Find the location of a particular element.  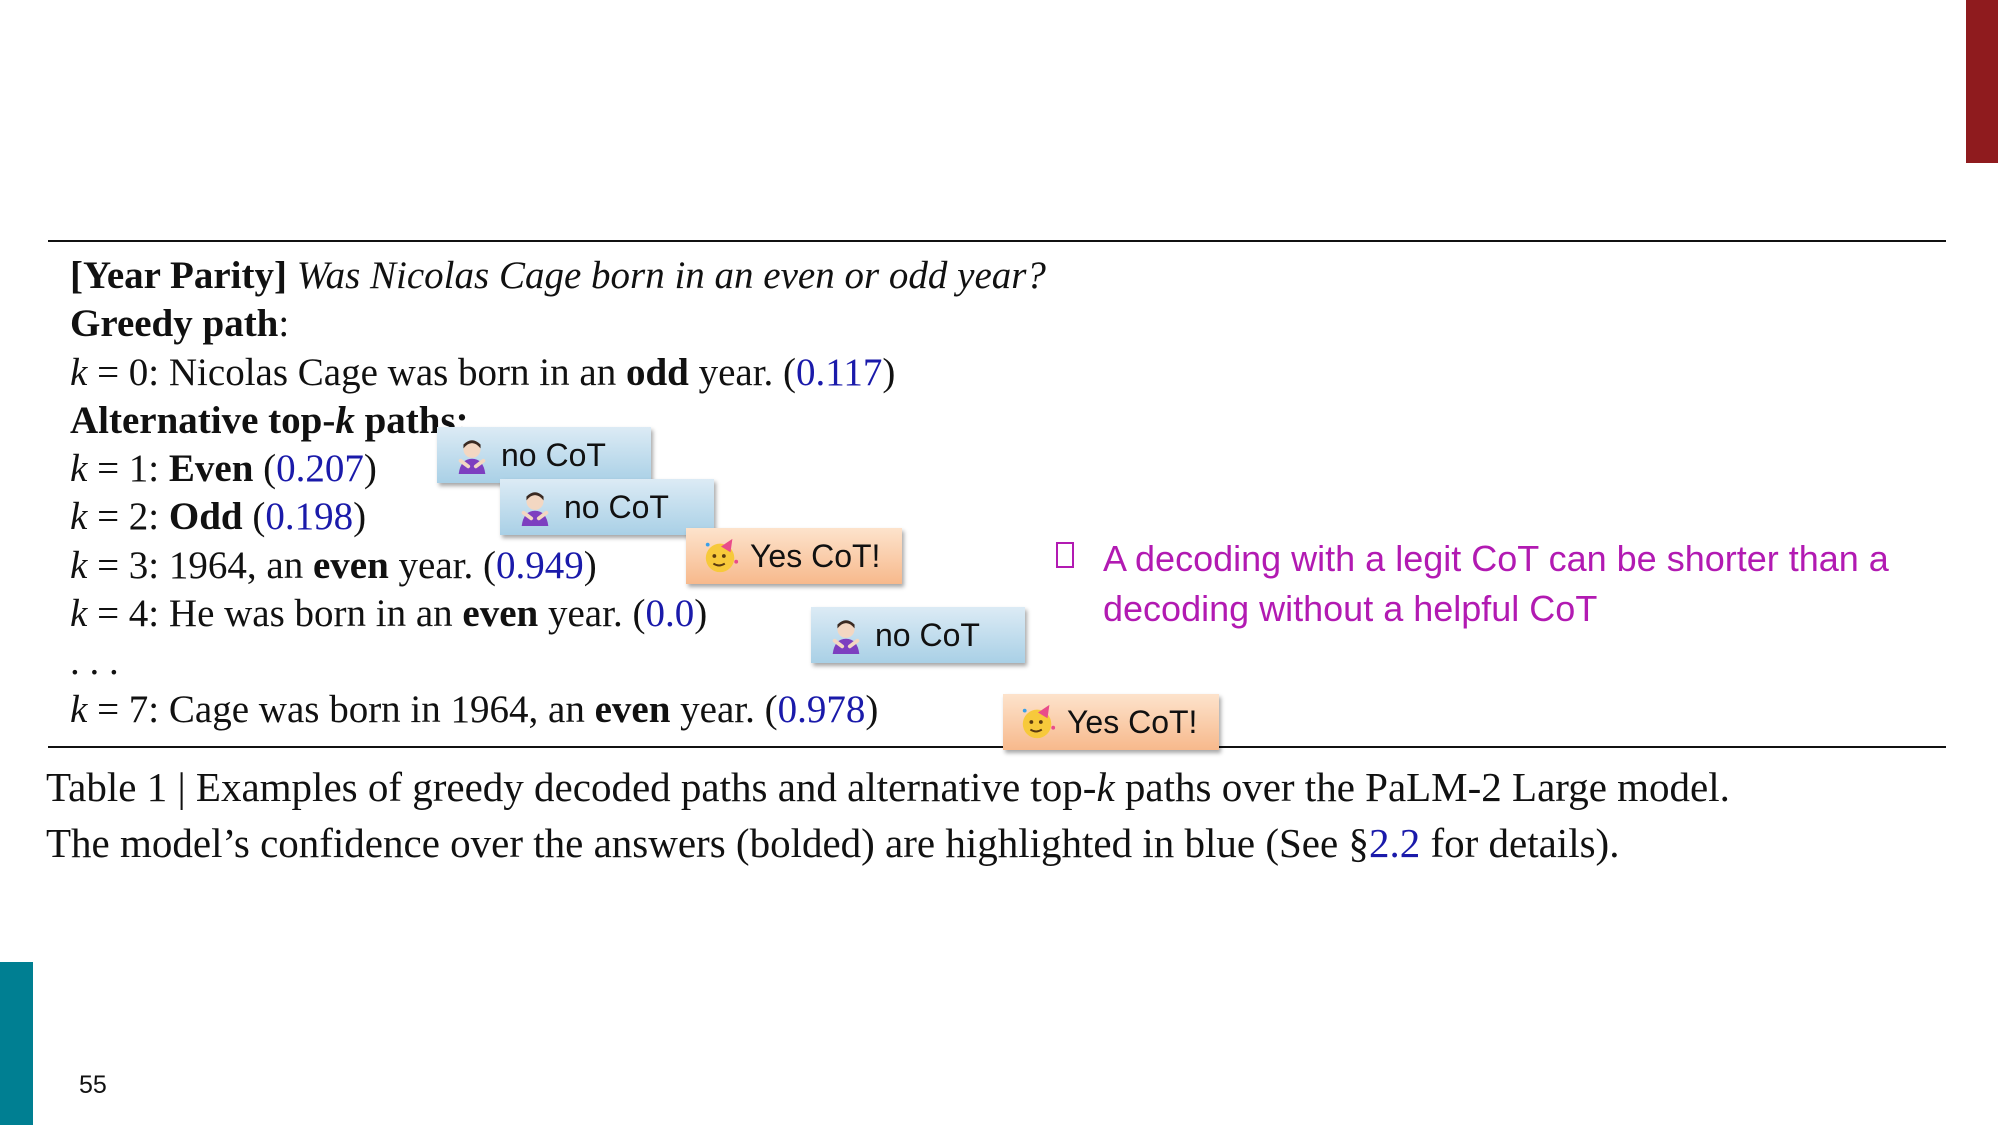

answer: odd is located at coordinates (657, 372).